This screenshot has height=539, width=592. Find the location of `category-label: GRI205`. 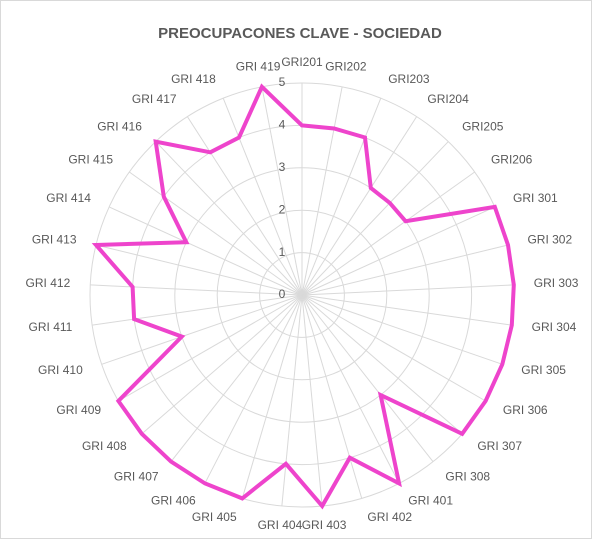

category-label: GRI205 is located at coordinates (483, 126).